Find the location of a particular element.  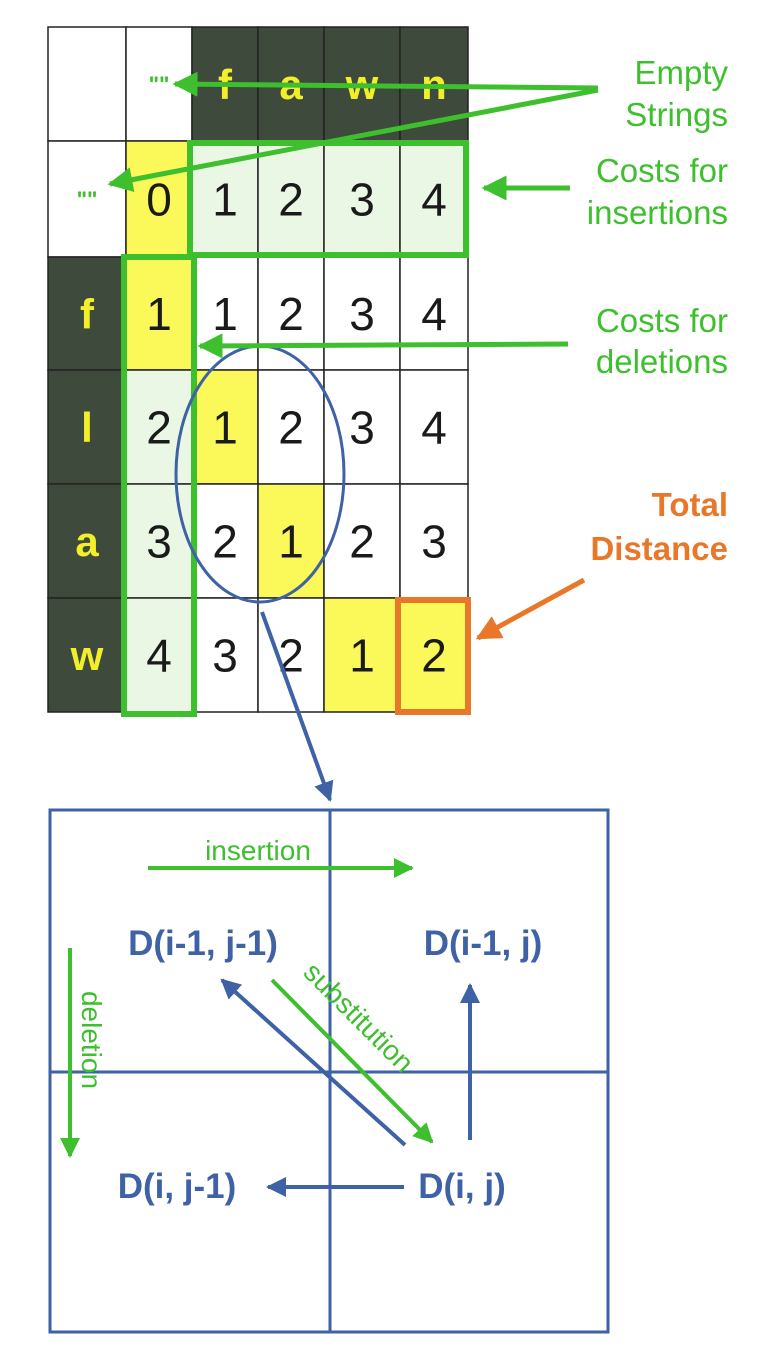

cell-top-left-label: D(i-1, j-1) is located at coordinates (203, 943).